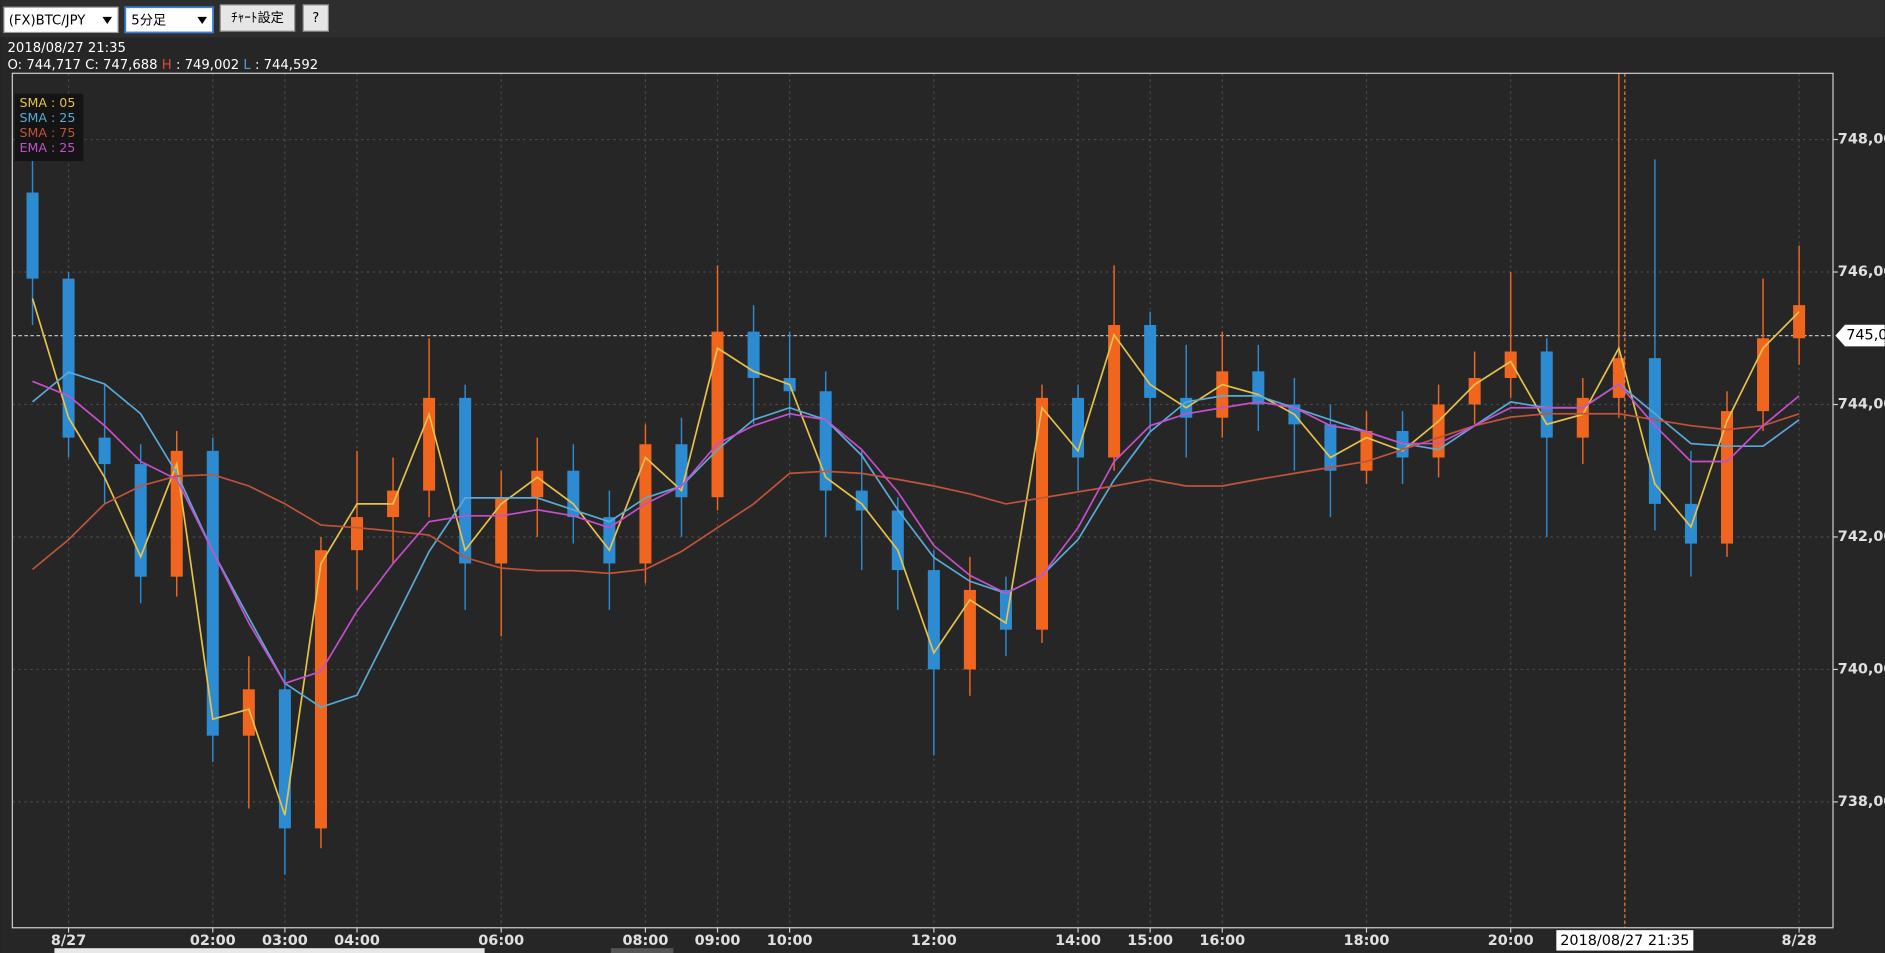 The height and width of the screenshot is (953, 1885). Describe the element at coordinates (247, 65) in the screenshot. I see `ohlc-part: L` at that location.